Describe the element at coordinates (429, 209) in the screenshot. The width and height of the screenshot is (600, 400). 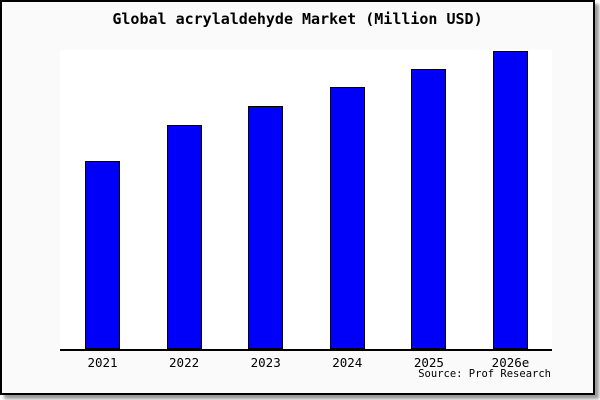
I see `bar-2025` at that location.